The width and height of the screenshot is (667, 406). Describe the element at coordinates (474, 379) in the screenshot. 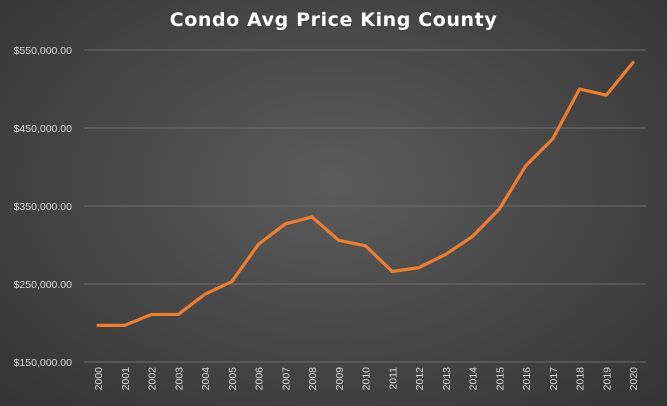

I see `x-tick-label: 2014` at that location.